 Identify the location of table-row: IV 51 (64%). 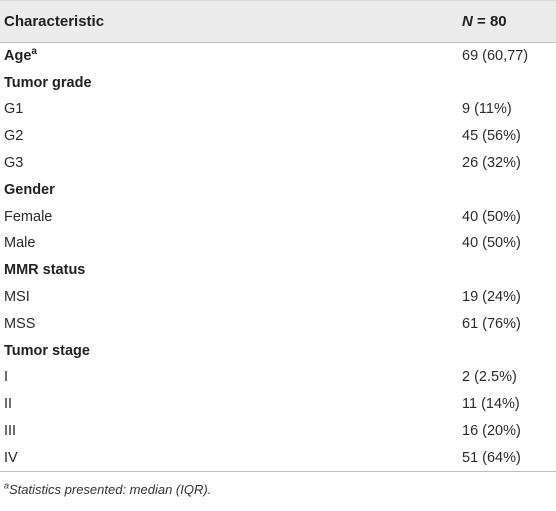
(278, 458).